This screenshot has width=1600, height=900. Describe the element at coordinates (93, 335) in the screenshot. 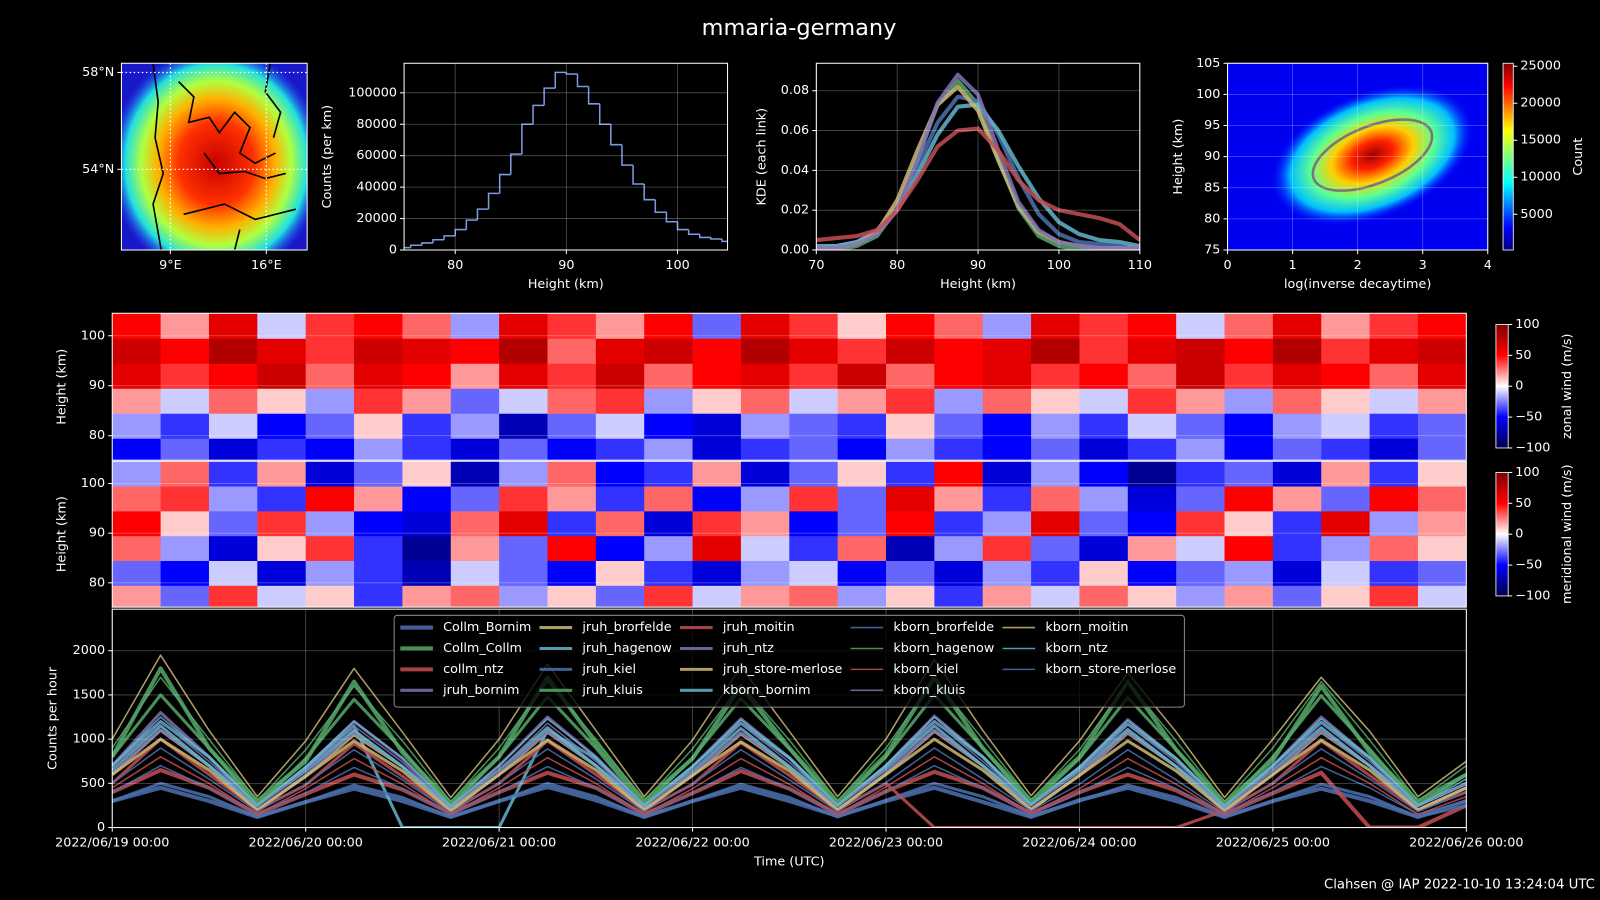

I see `y-tick-label: 100` at that location.